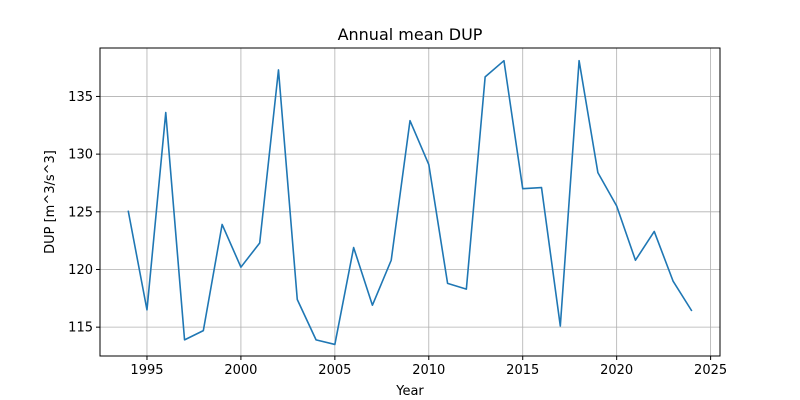 Image resolution: width=800 pixels, height=400 pixels. I want to click on x-axis: 1995 2000 2005 2010 2015 2020 2025, so click(428, 367).